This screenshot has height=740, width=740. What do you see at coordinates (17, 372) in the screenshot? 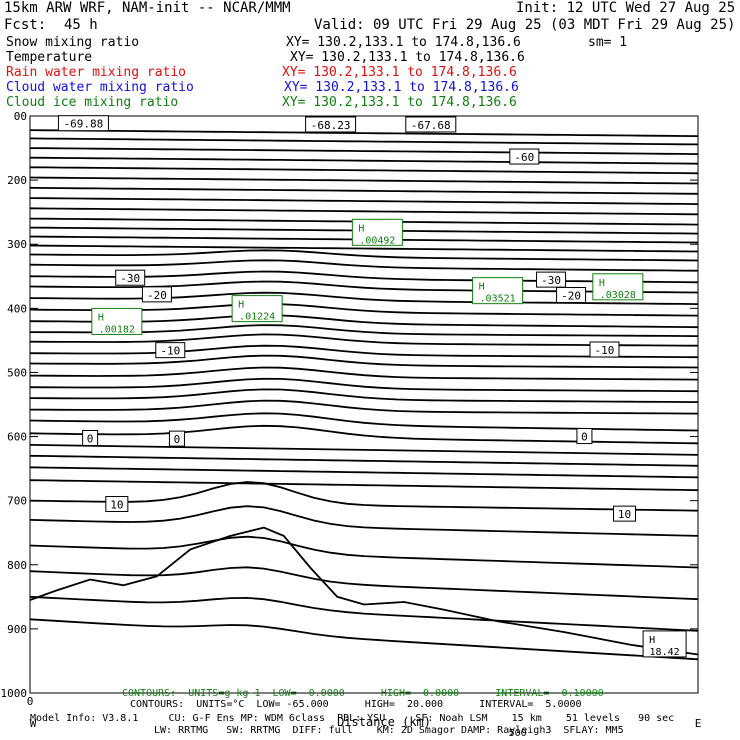
I see `y-tick-label: 500` at bounding box center [17, 372].